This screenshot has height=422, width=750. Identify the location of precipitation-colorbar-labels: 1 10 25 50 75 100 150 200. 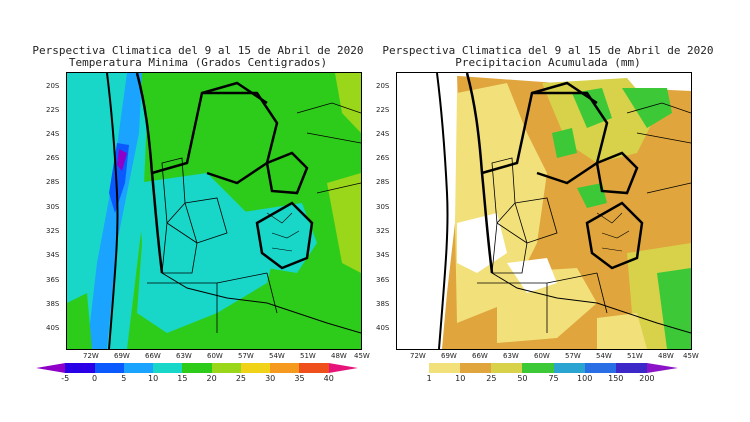
(538, 380).